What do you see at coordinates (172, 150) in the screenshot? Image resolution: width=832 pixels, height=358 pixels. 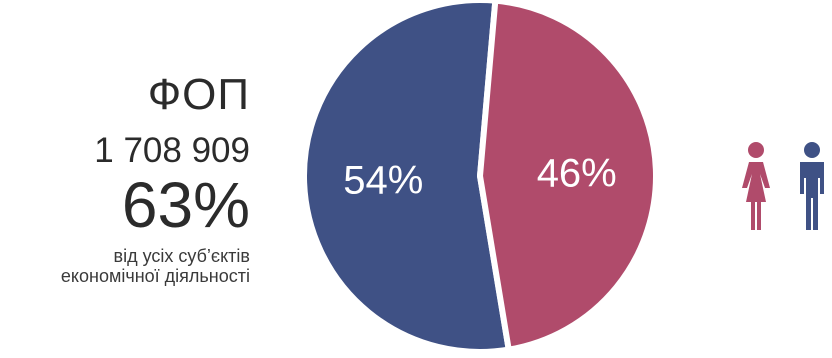 I see `entity-count: 1 708 909` at bounding box center [172, 150].